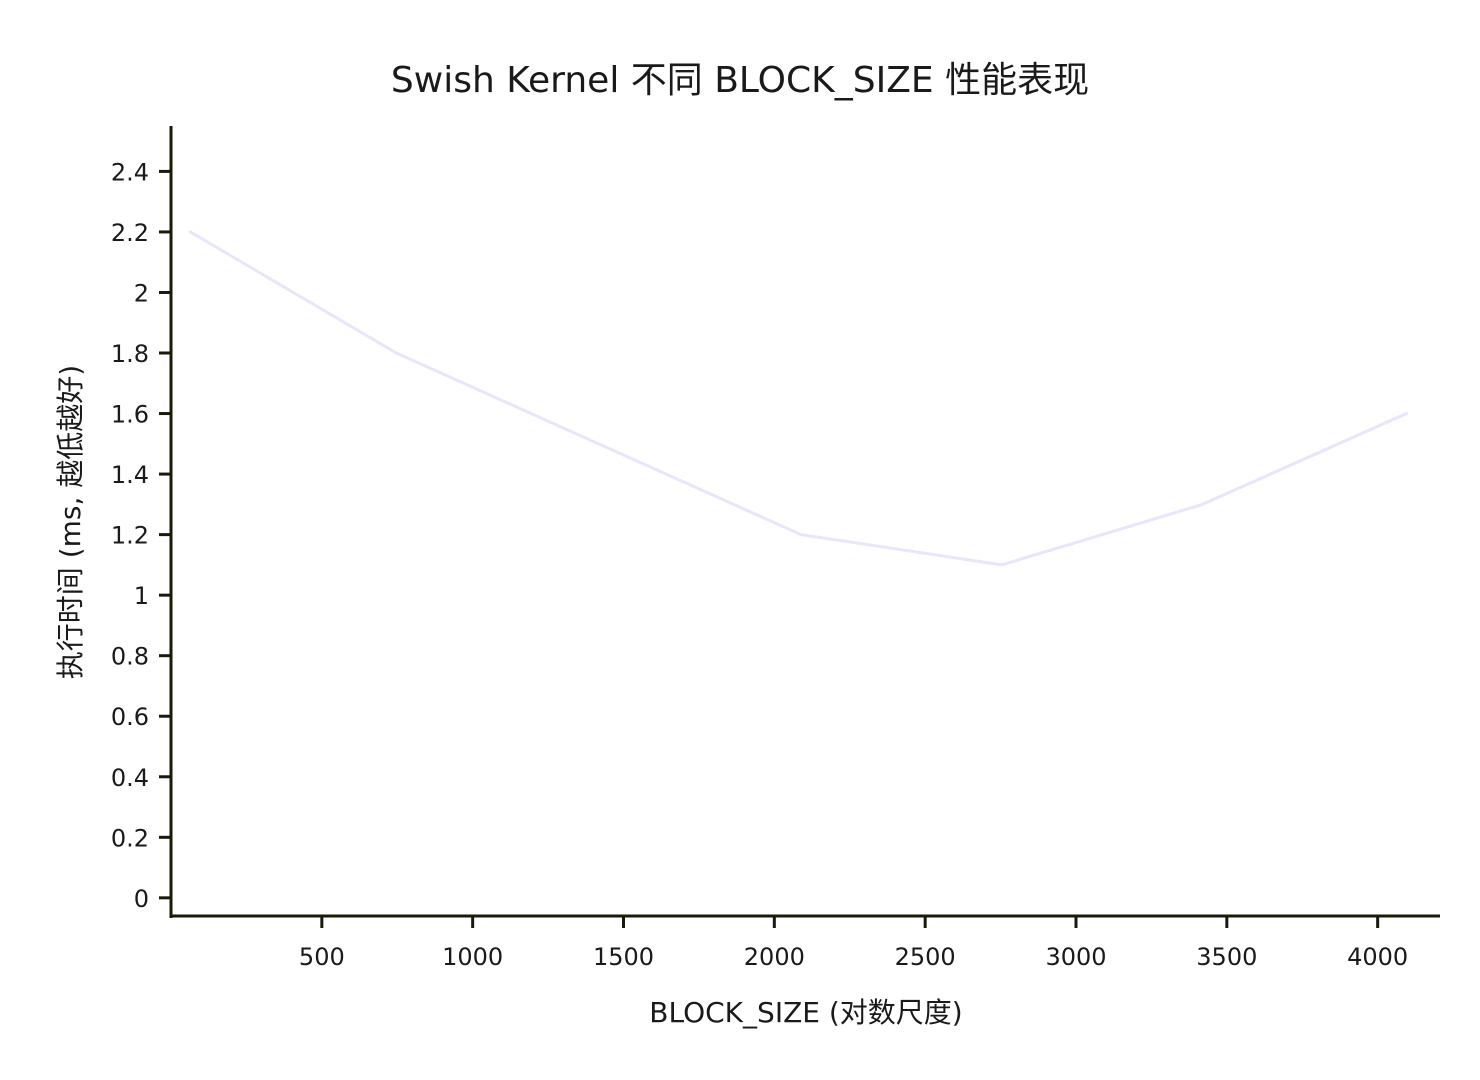 This screenshot has width=1480, height=1080. I want to click on x-tick-label-5: 3000, so click(1075, 957).